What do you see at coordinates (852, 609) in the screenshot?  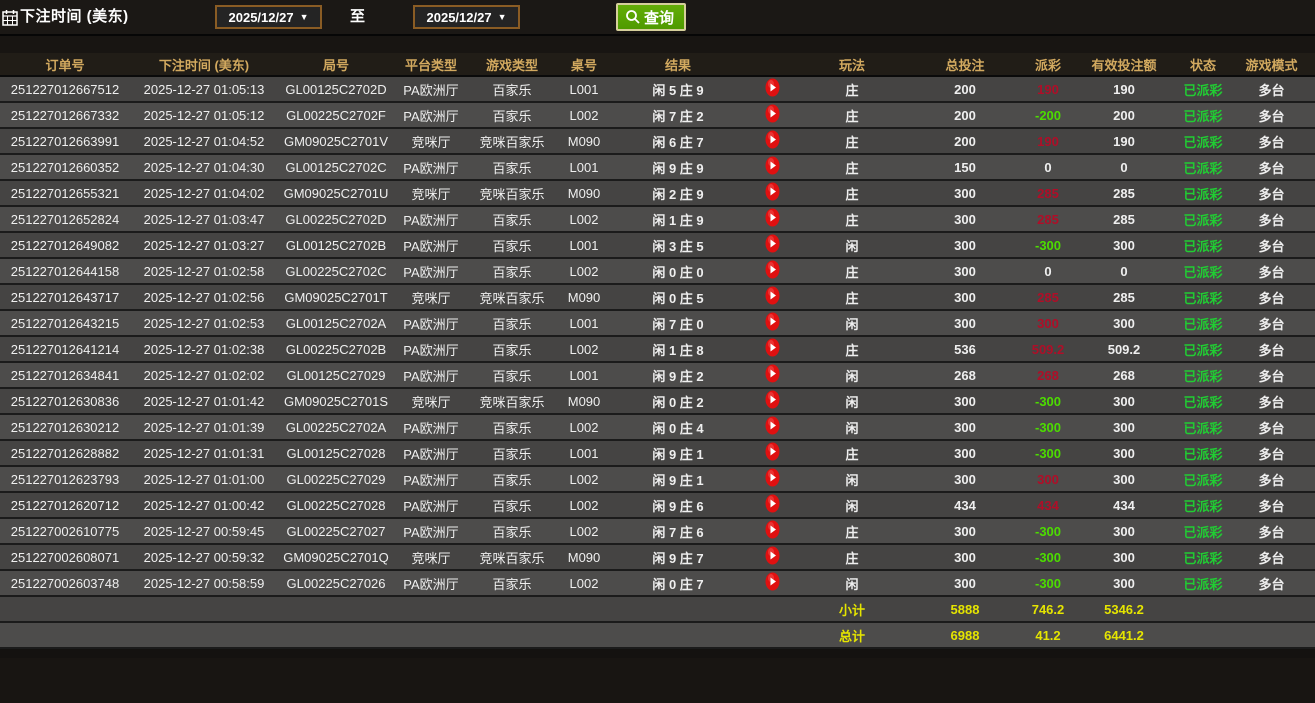 I see `subtotal-label: 小计` at bounding box center [852, 609].